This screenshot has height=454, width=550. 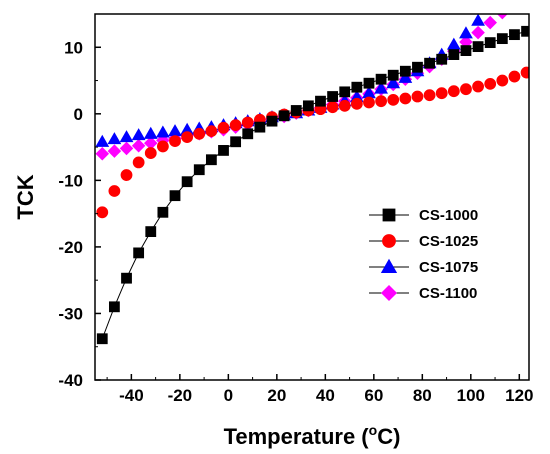 I want to click on x-tick-label: 100, so click(x=471, y=395).